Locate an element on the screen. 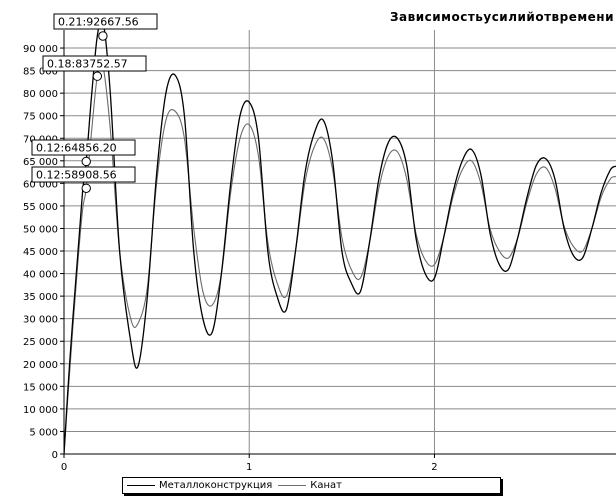 This screenshot has width=616, height=496. annotation-label: 0.12:64856.20 is located at coordinates (76, 148).